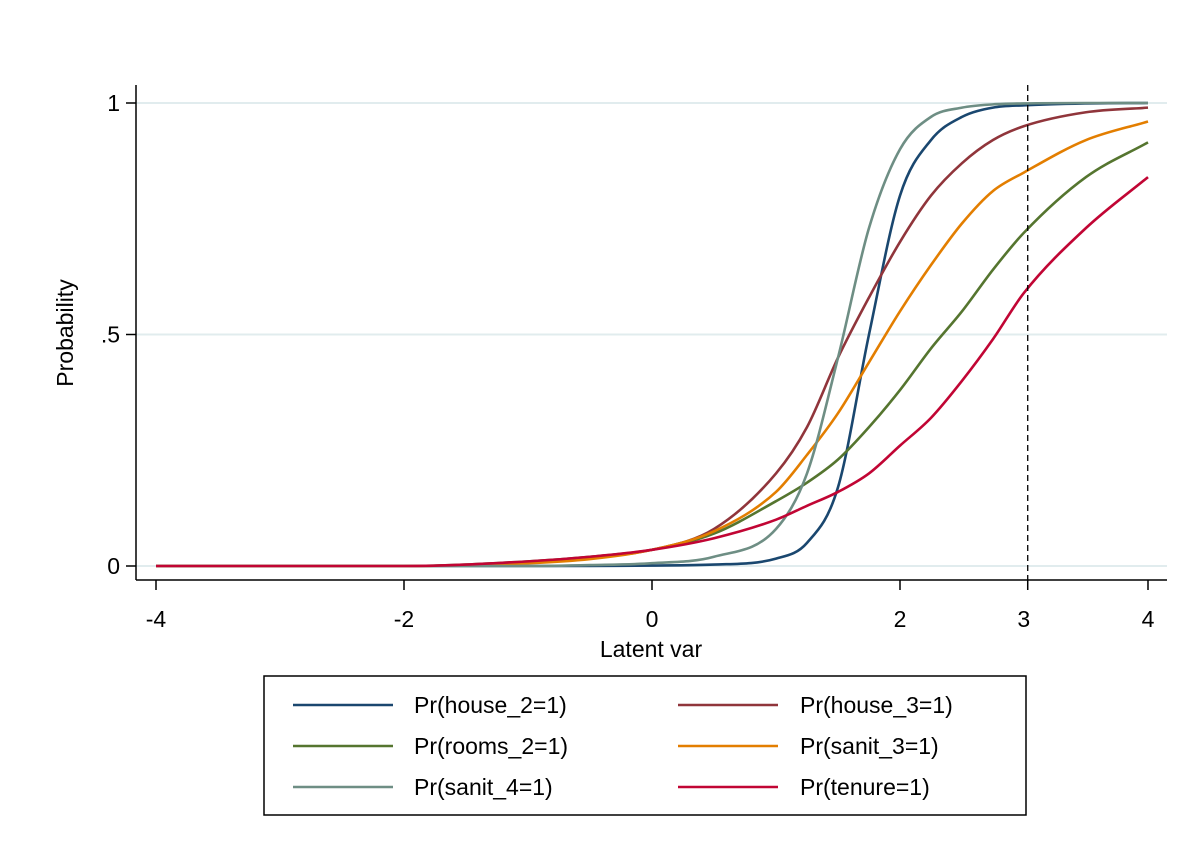 This screenshot has height=855, width=1197. Describe the element at coordinates (652, 619) in the screenshot. I see `x-tick-label: 0` at that location.